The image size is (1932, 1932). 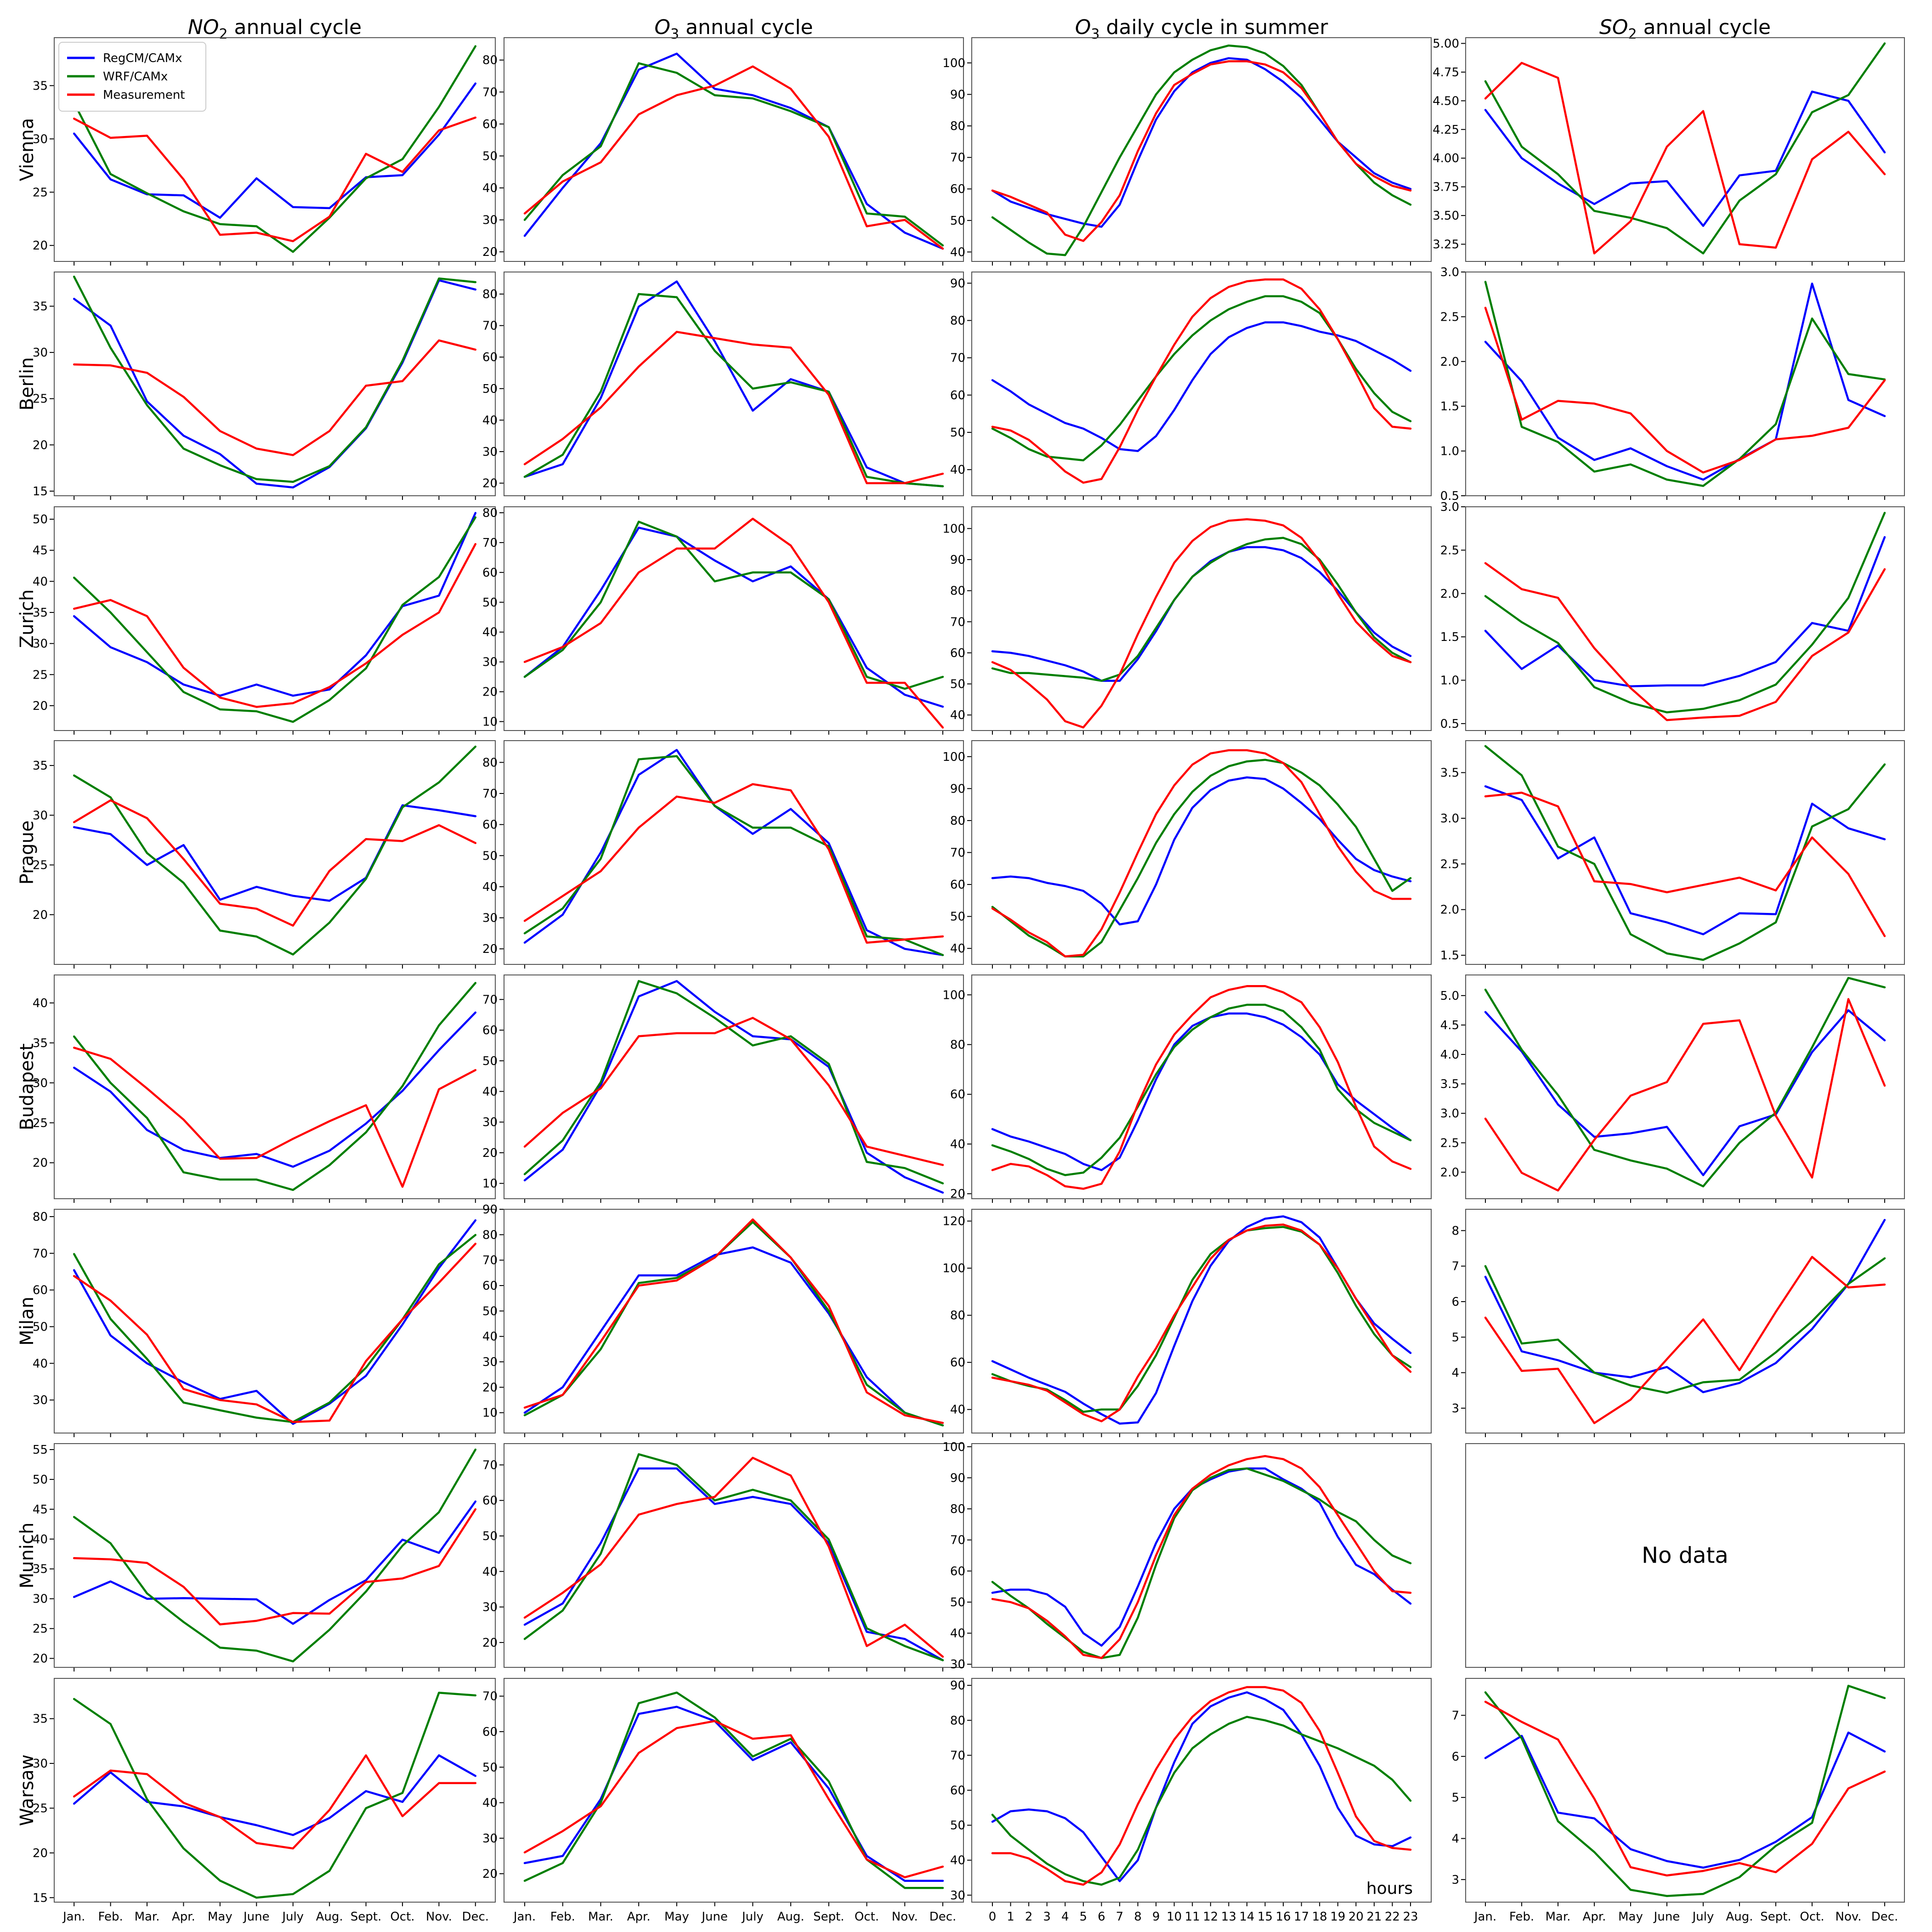 What do you see at coordinates (1446, 44) in the screenshot?
I see `y-tick-label: 5.00` at bounding box center [1446, 44].